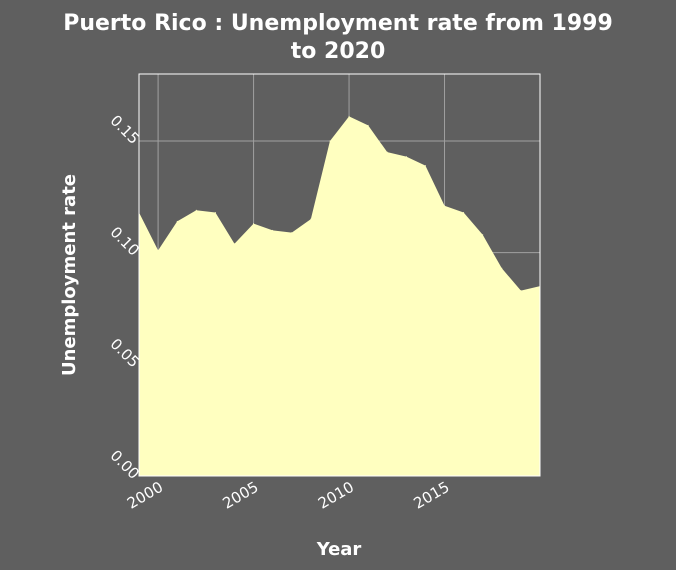  I want to click on y-tick-label-0: 0.00, so click(125, 464).